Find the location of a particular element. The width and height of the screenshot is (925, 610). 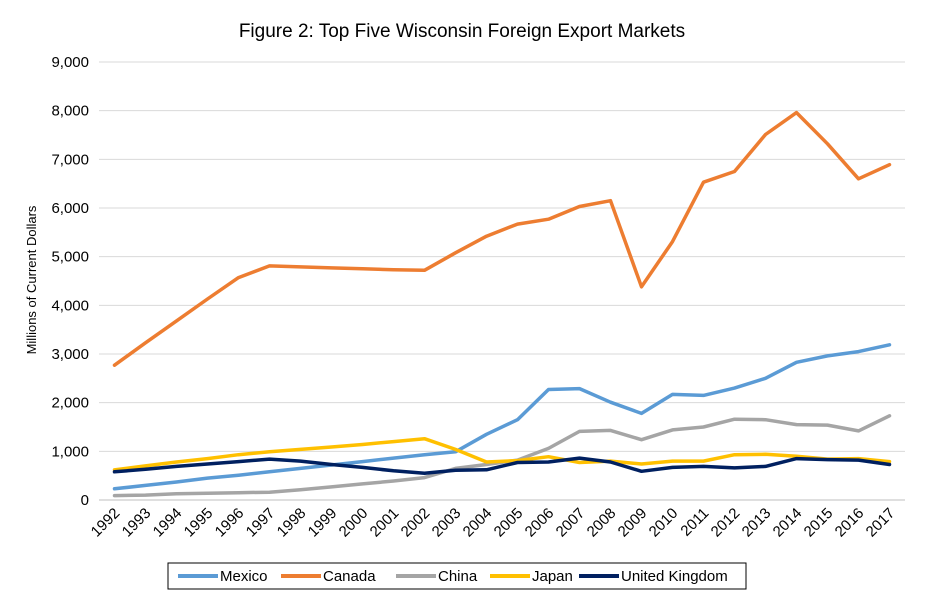

legend-label: Canada is located at coordinates (349, 576).